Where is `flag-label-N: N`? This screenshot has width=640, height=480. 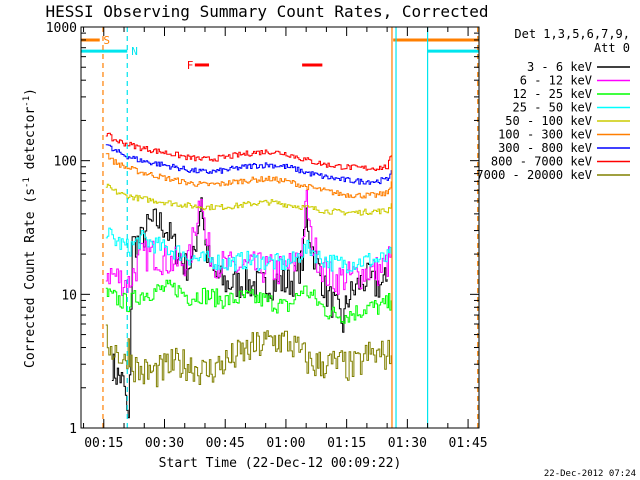 flag-label-N: N is located at coordinates (134, 51).